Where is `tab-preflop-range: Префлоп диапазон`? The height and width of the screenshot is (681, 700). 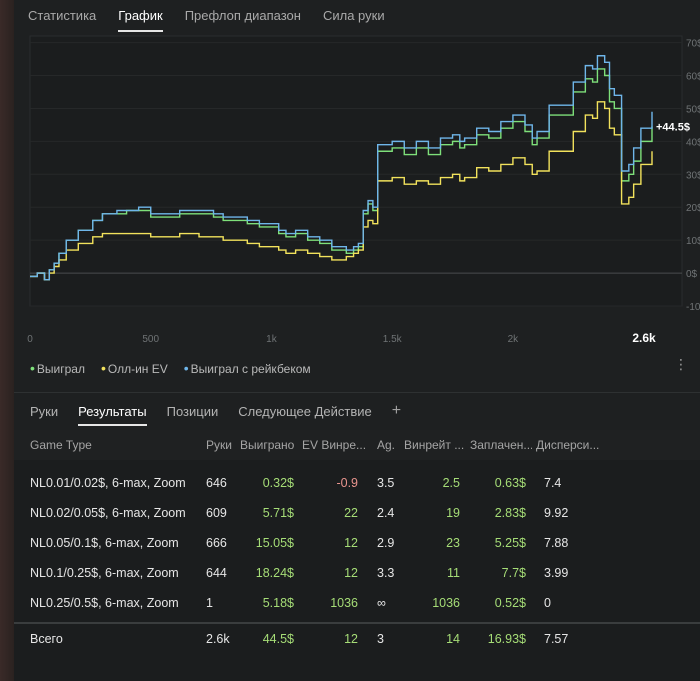 tab-preflop-range: Префлоп диапазон is located at coordinates (242, 15).